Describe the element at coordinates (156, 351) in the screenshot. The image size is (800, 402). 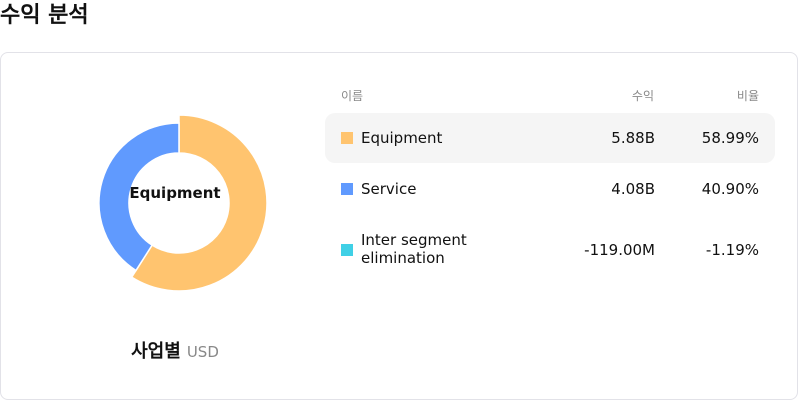
I see `caption-title: 사업별` at that location.